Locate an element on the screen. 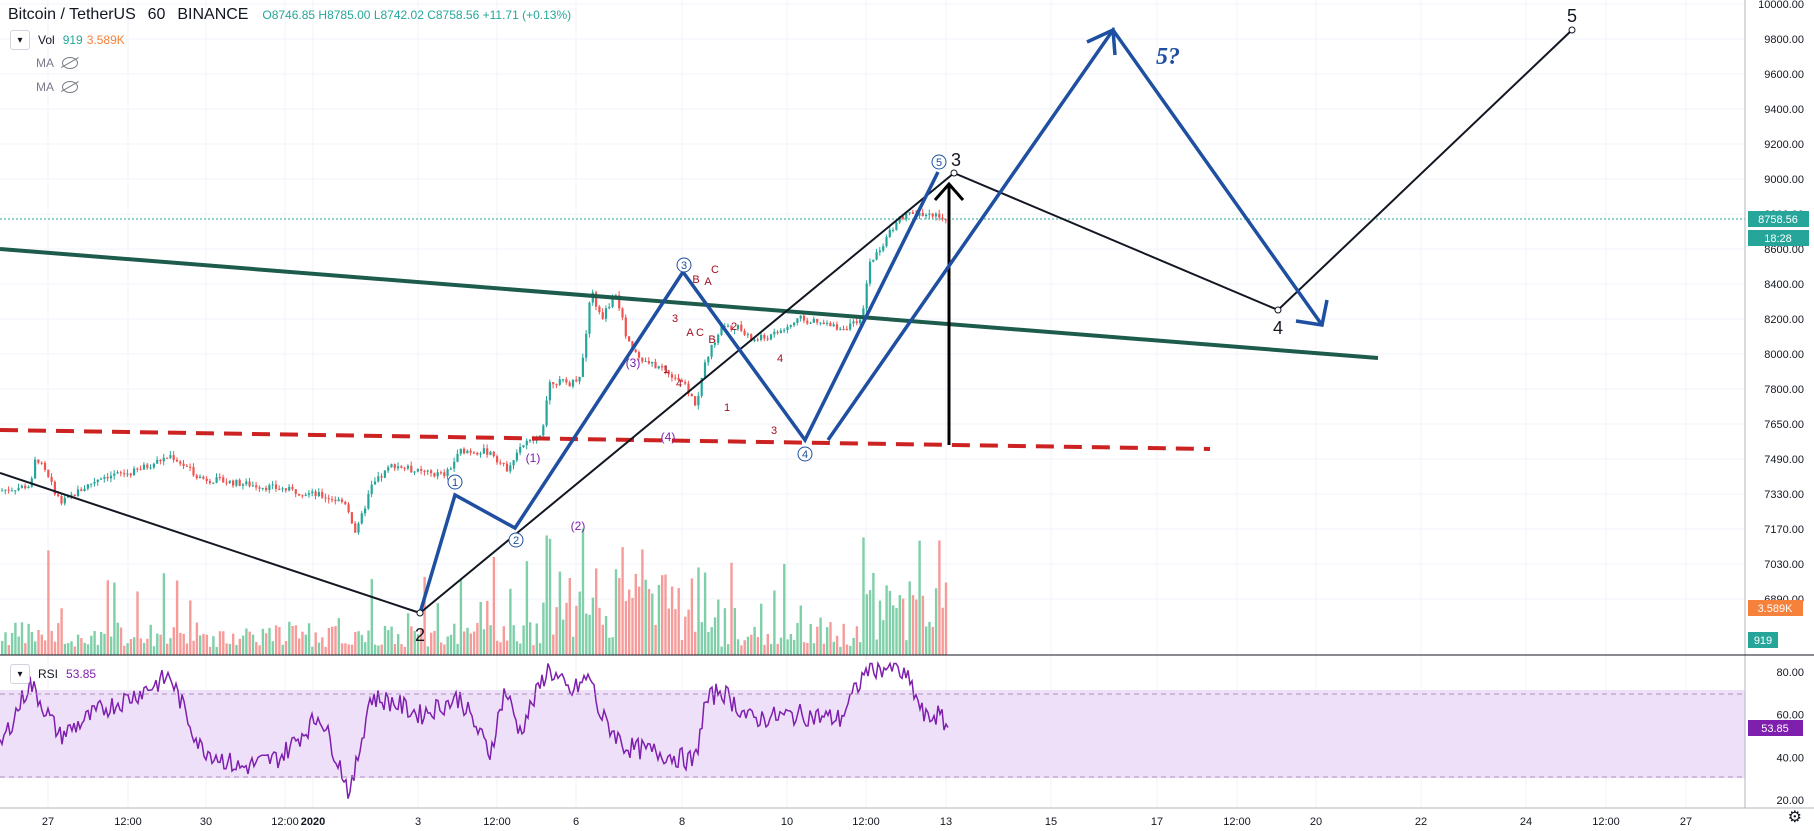  svg-text: 3.589K is located at coordinates (1776, 609).